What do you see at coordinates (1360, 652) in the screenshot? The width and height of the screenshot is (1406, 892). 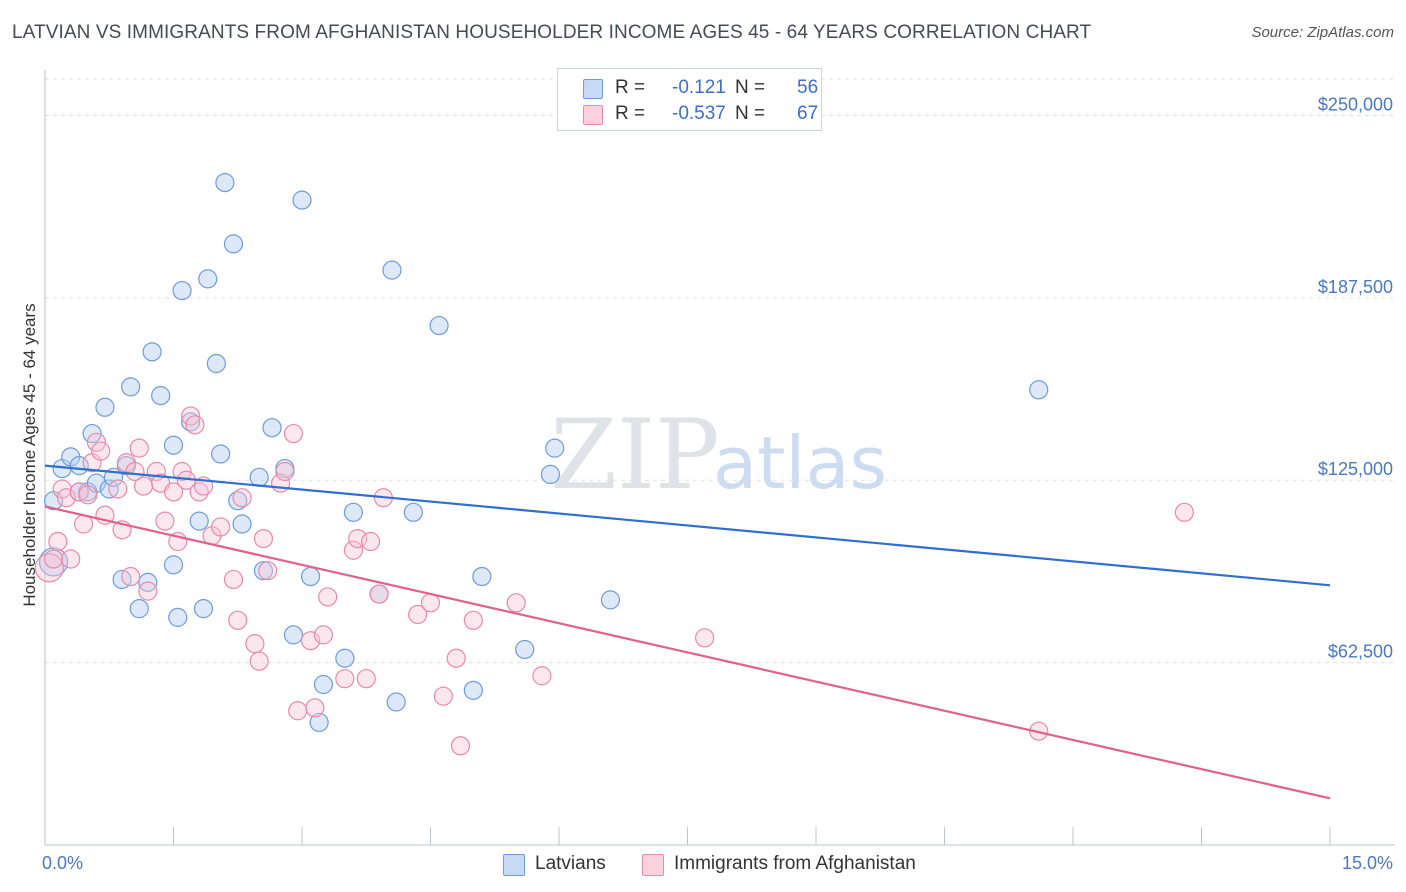 I see `y-tick-label: $62,500` at bounding box center [1360, 652].